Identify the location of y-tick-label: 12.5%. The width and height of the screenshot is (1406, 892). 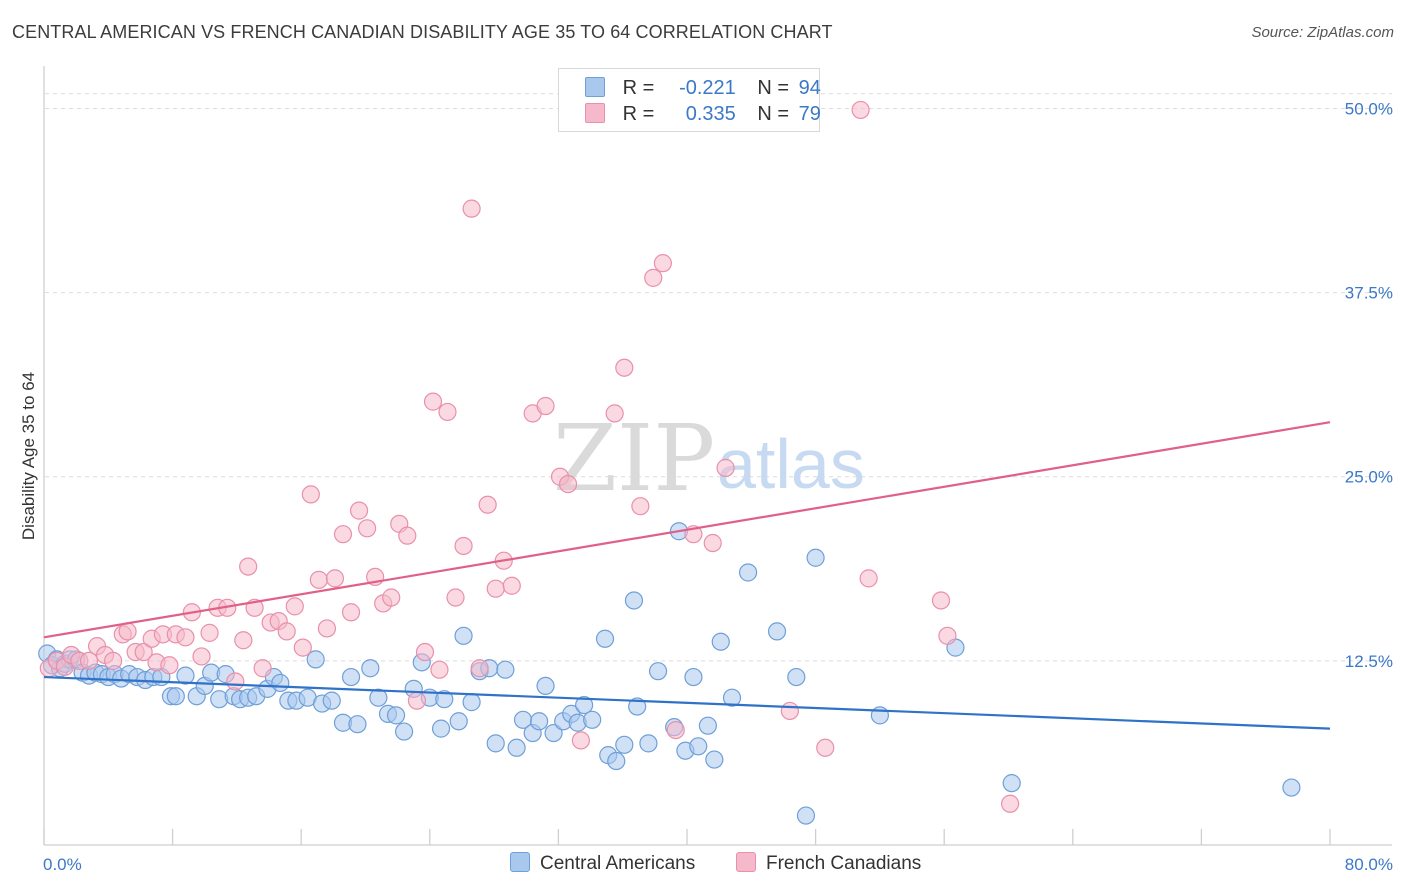
(1369, 661).